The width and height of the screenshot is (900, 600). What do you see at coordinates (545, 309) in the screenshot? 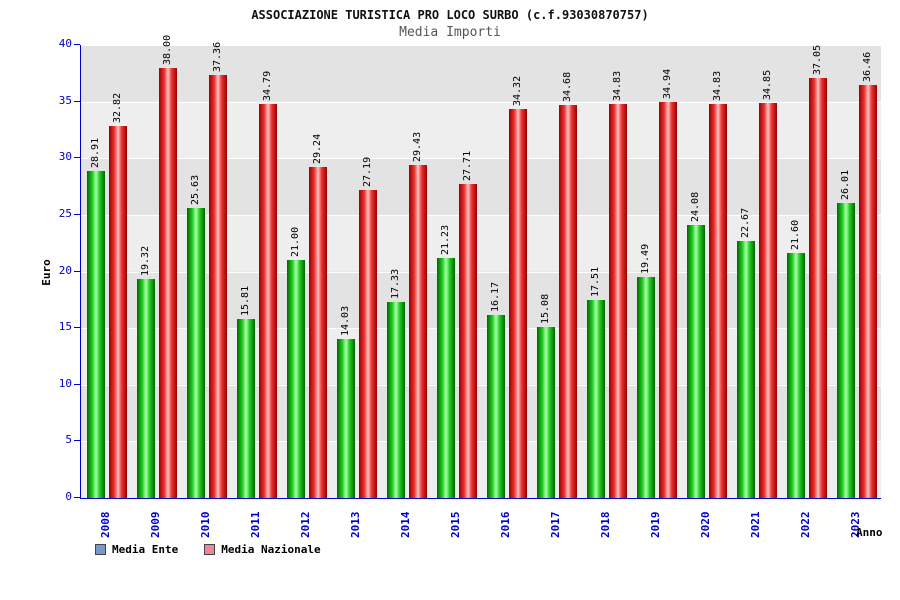
I see `bar-value-label: 15.08` at bounding box center [545, 309].